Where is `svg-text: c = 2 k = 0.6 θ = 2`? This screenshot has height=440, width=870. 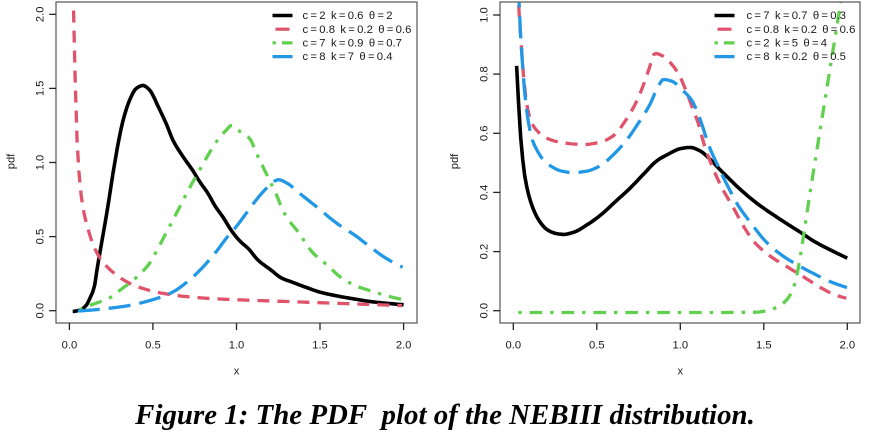 svg-text: c = 2 k = 0.6 θ = 2 is located at coordinates (348, 16).